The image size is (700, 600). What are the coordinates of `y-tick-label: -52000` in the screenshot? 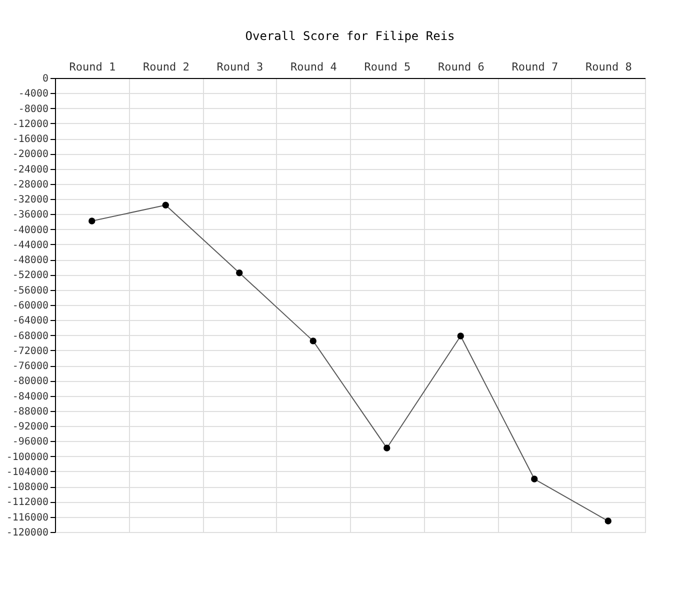 It's located at (30, 276).